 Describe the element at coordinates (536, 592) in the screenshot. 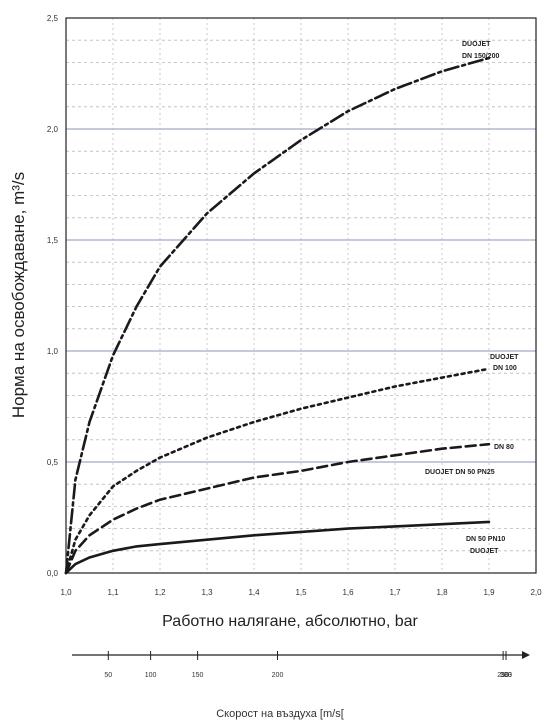

I see `x-tick-label: 2,0` at that location.